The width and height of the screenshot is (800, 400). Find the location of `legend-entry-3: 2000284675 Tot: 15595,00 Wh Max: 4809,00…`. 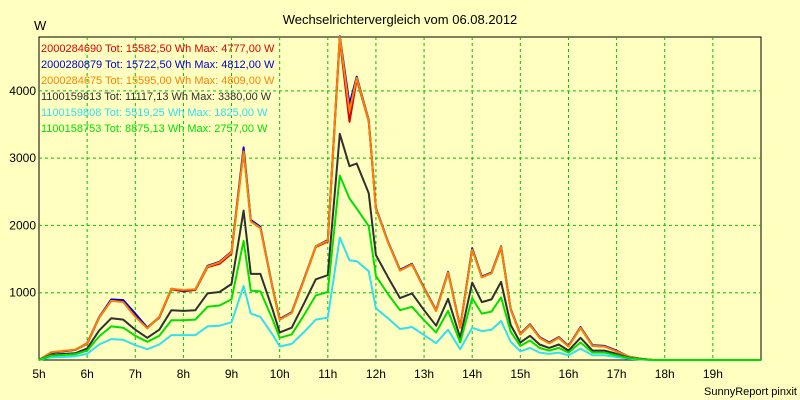

legend-entry-3: 2000284675 Tot: 15595,00 Wh Max: 4809,00… is located at coordinates (158, 81).